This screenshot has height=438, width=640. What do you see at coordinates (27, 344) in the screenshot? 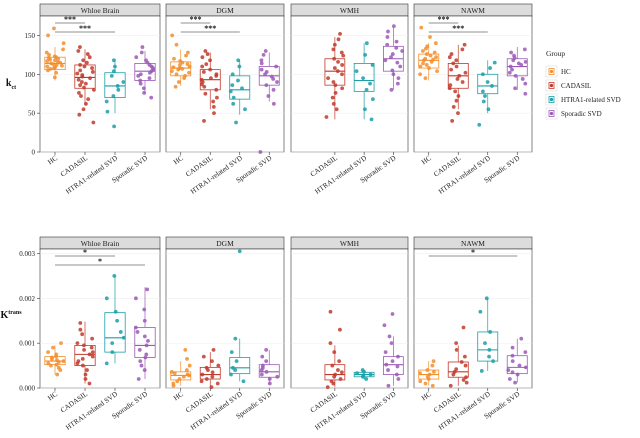
I see `y-tick-label: 0.001` at bounding box center [27, 344].